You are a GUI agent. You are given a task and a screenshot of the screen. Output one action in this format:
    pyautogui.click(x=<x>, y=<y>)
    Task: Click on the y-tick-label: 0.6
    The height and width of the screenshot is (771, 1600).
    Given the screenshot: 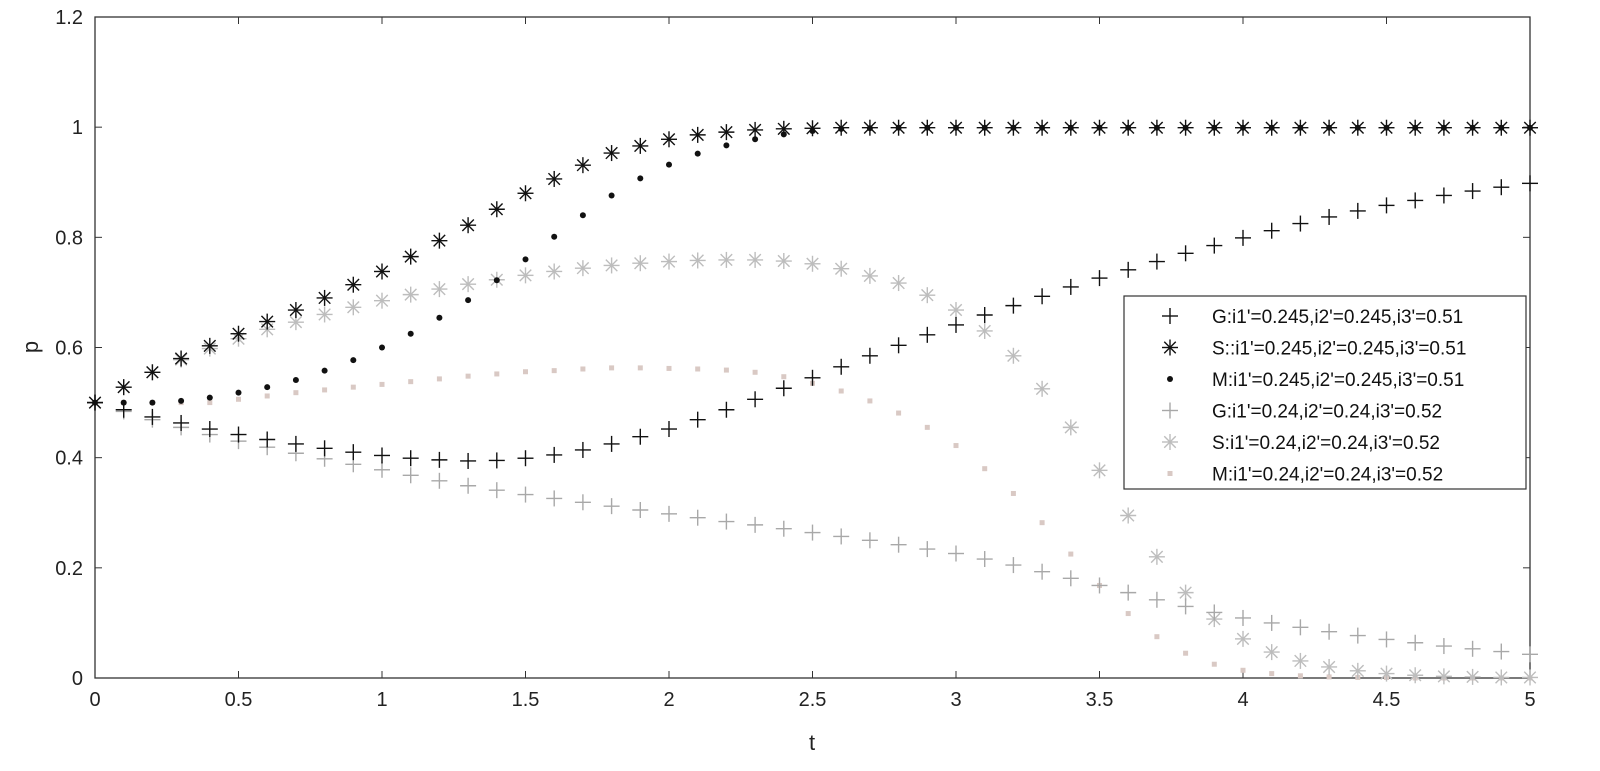 What is the action you would take?
    pyautogui.click(x=69, y=349)
    